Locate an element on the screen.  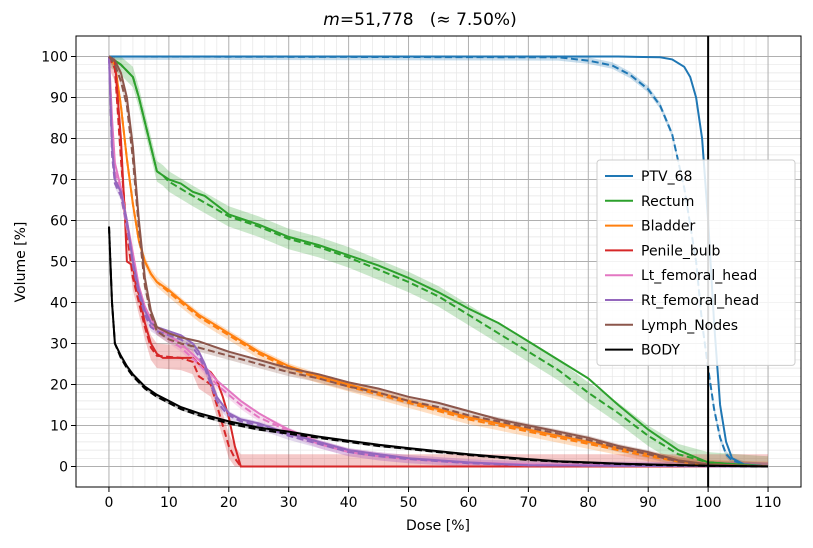
y-tick-label: 40 is located at coordinates (59, 304).